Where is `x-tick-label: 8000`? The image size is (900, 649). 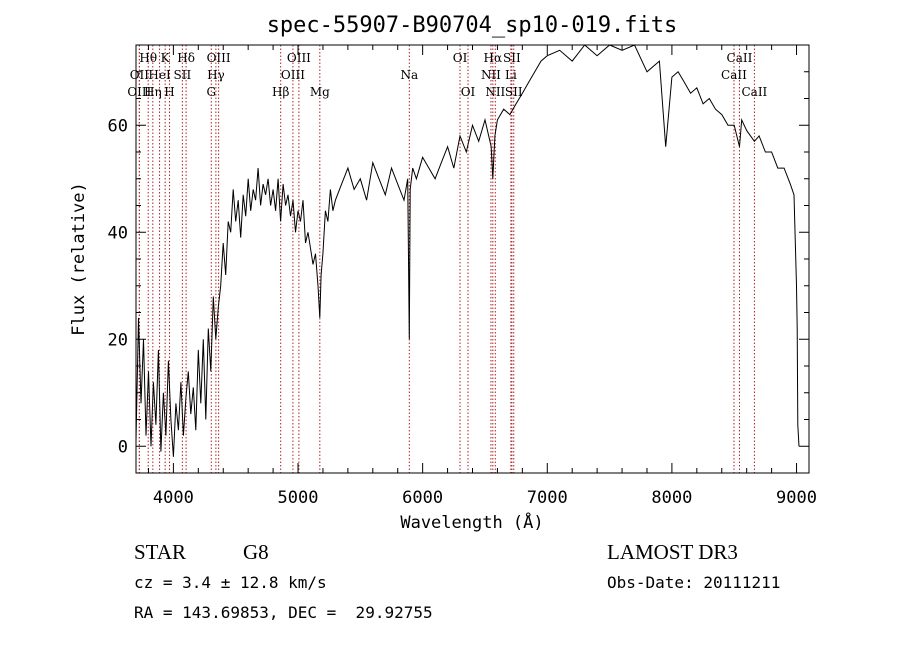 x-tick-label: 8000 is located at coordinates (671, 498).